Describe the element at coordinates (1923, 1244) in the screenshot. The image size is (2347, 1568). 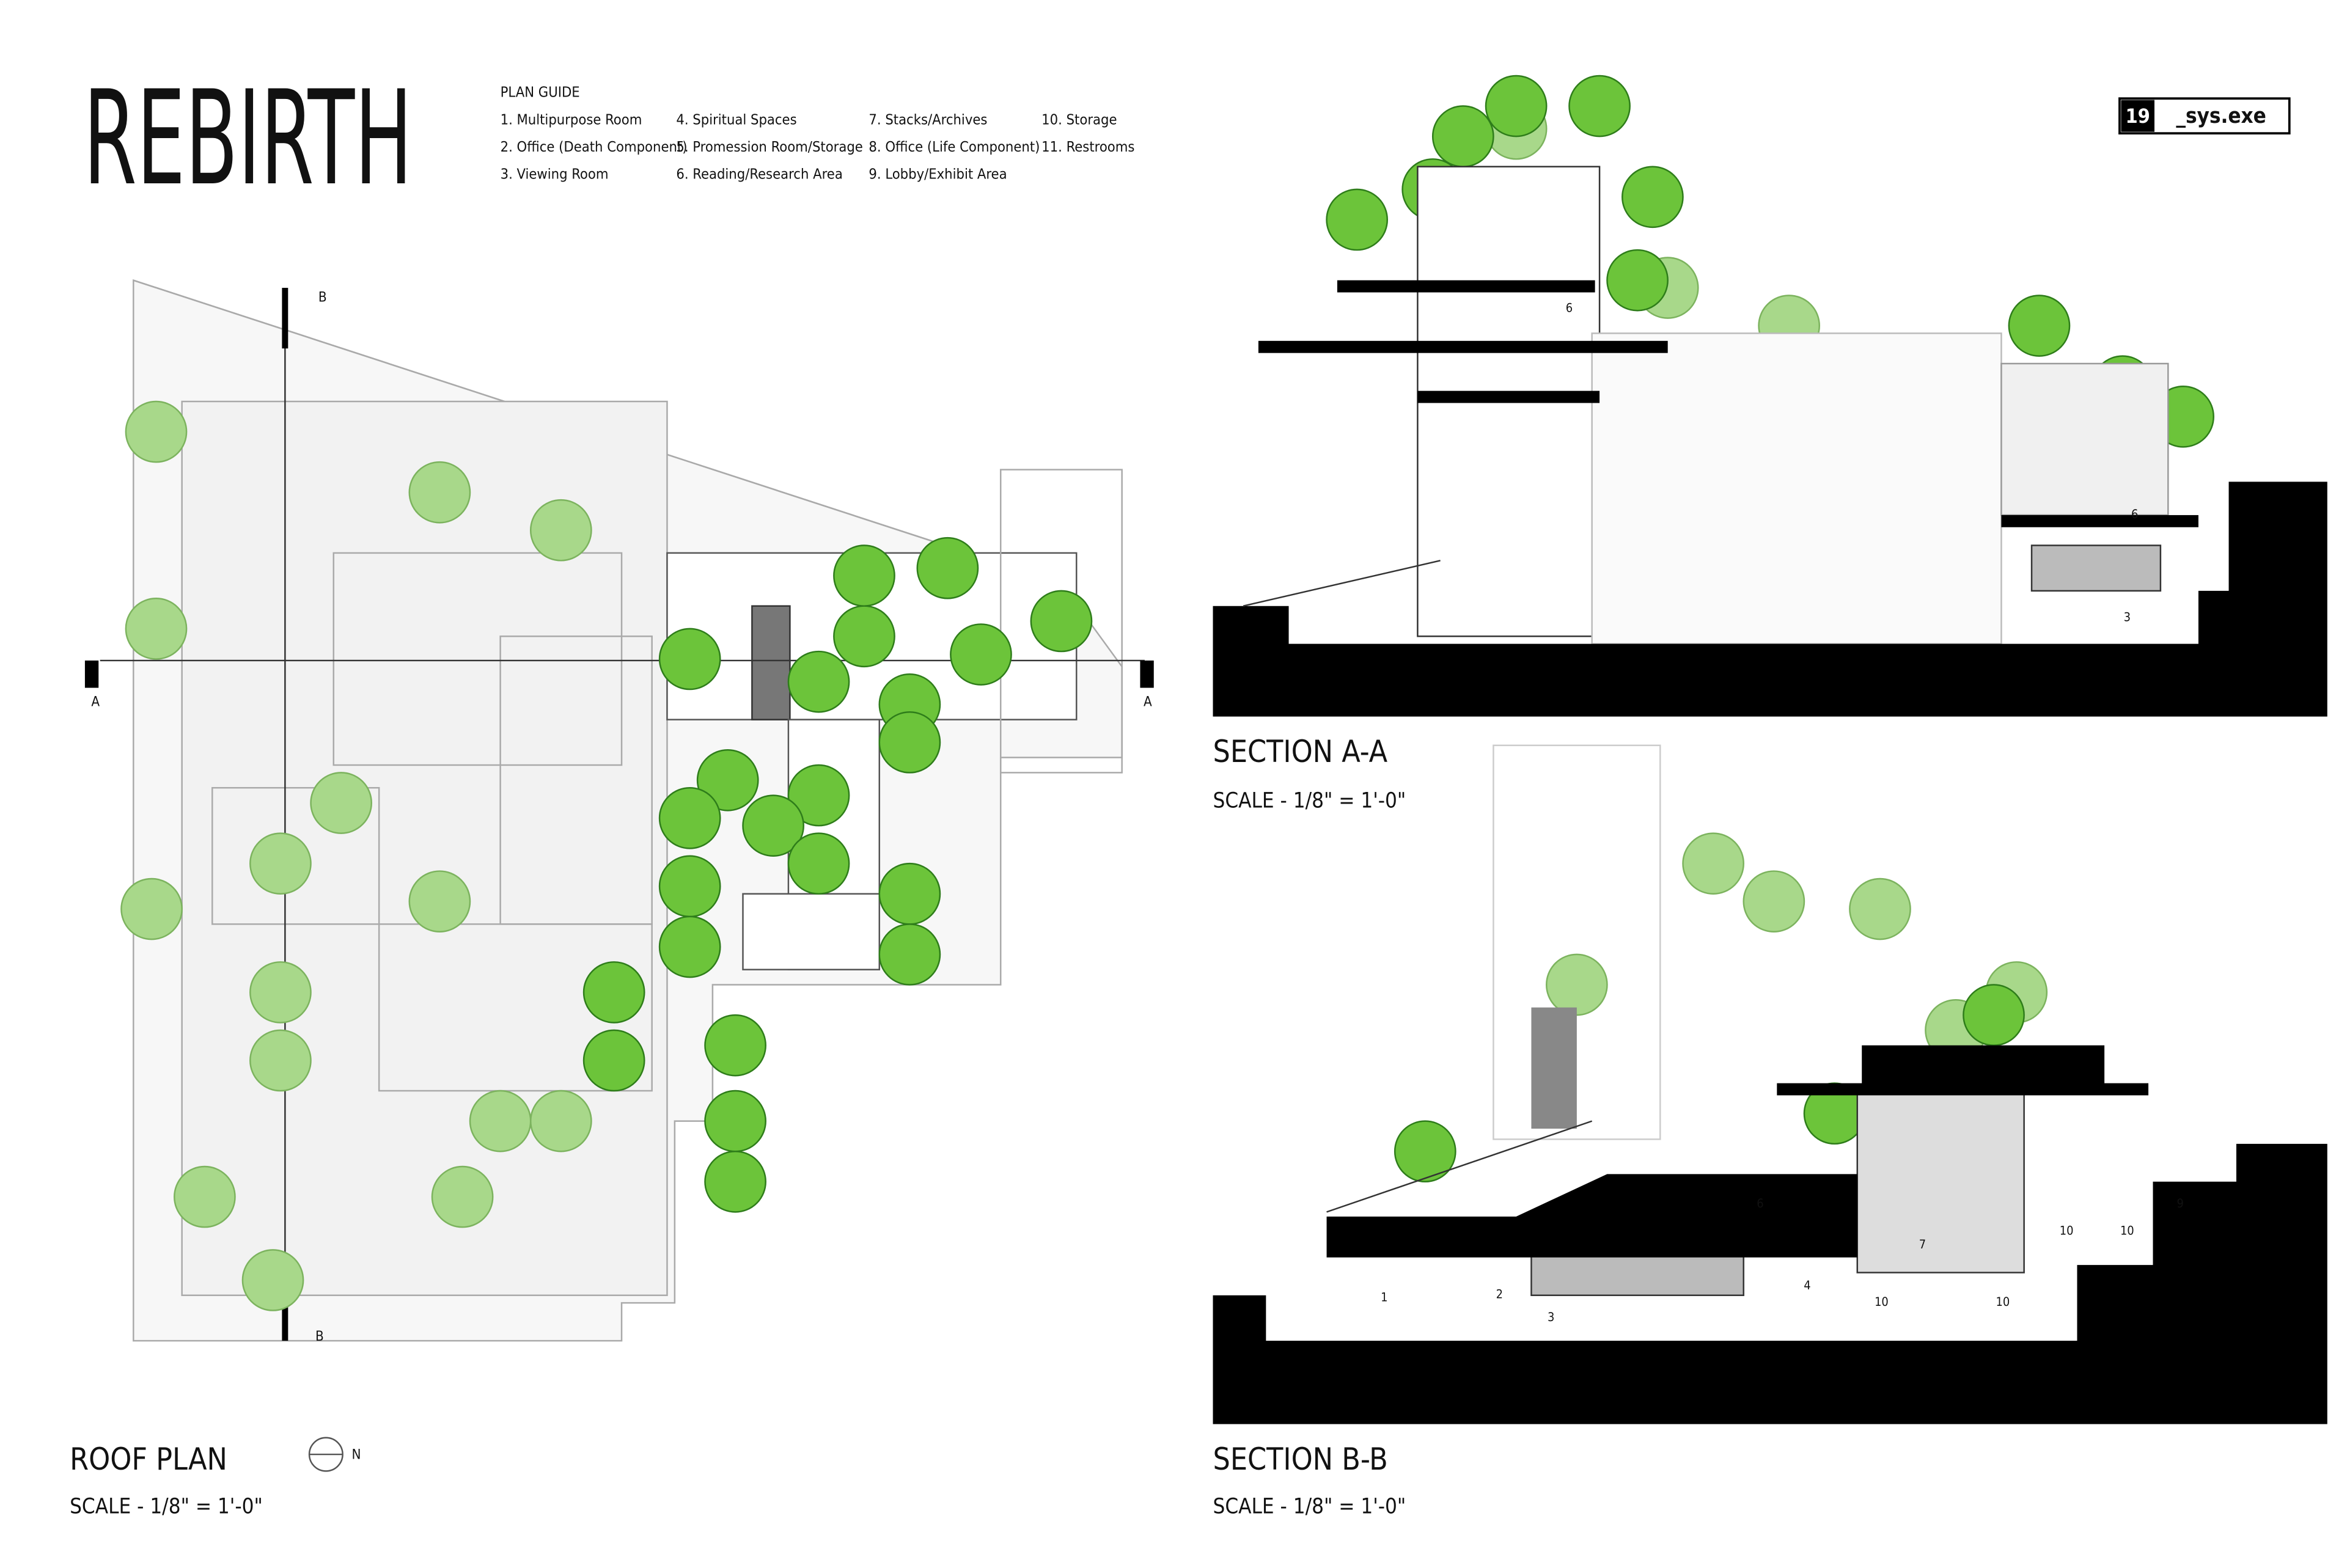
I see `room-label: 7` at that location.